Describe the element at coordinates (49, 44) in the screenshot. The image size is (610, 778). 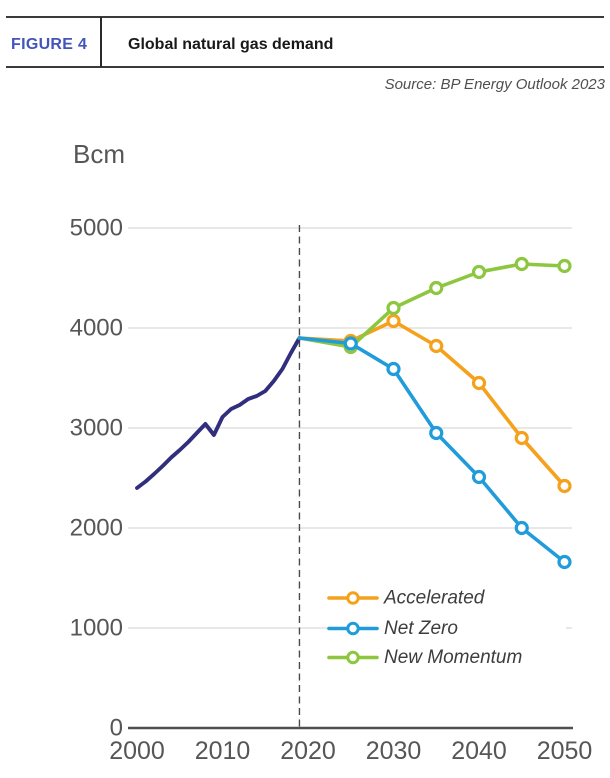
I see `figure-label: FIGURE 4` at that location.